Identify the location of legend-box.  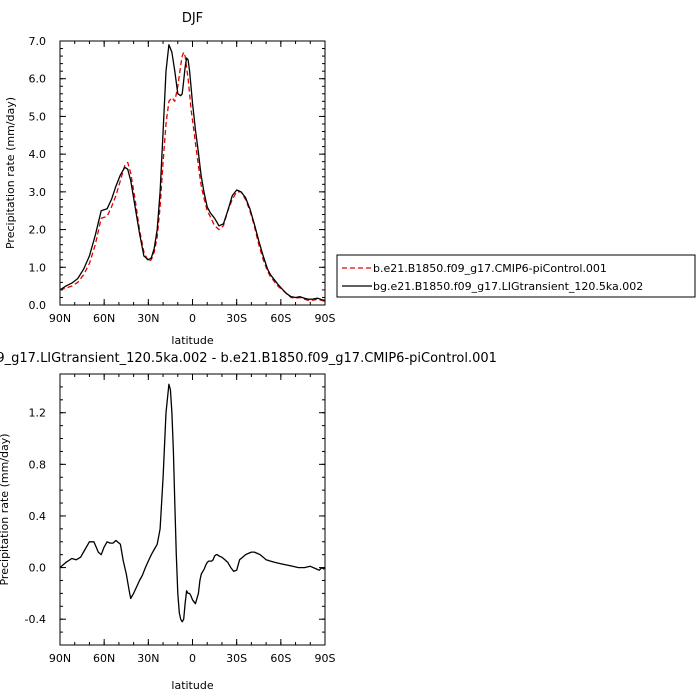
(516, 276).